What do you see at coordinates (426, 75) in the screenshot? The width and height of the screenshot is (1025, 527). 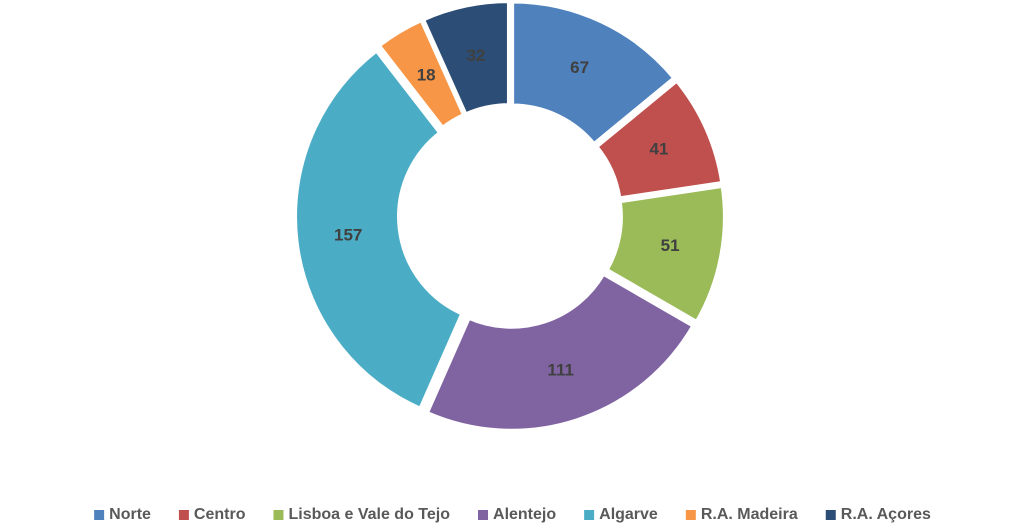 I see `data-label: 18` at bounding box center [426, 75].